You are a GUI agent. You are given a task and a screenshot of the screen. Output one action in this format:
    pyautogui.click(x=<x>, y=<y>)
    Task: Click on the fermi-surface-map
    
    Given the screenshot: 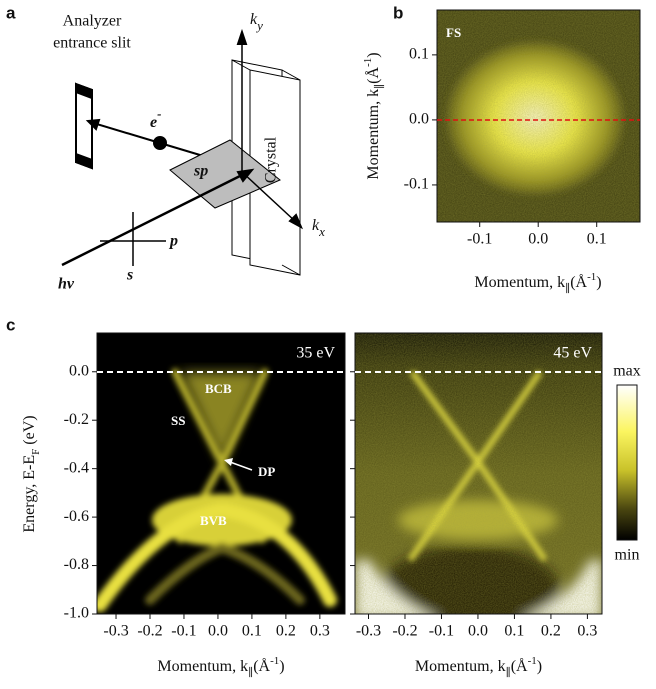 What is the action you would take?
    pyautogui.click(x=538, y=116)
    